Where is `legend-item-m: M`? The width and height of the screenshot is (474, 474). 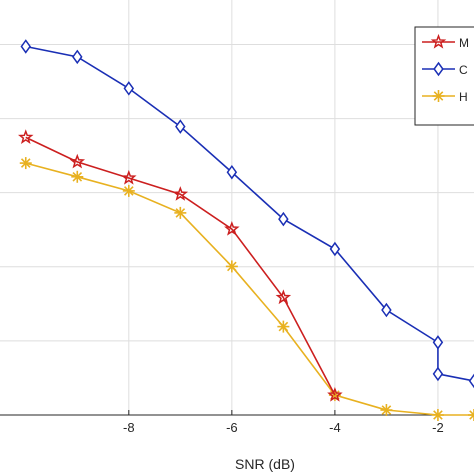
legend-item-m: M is located at coordinates (445, 41).